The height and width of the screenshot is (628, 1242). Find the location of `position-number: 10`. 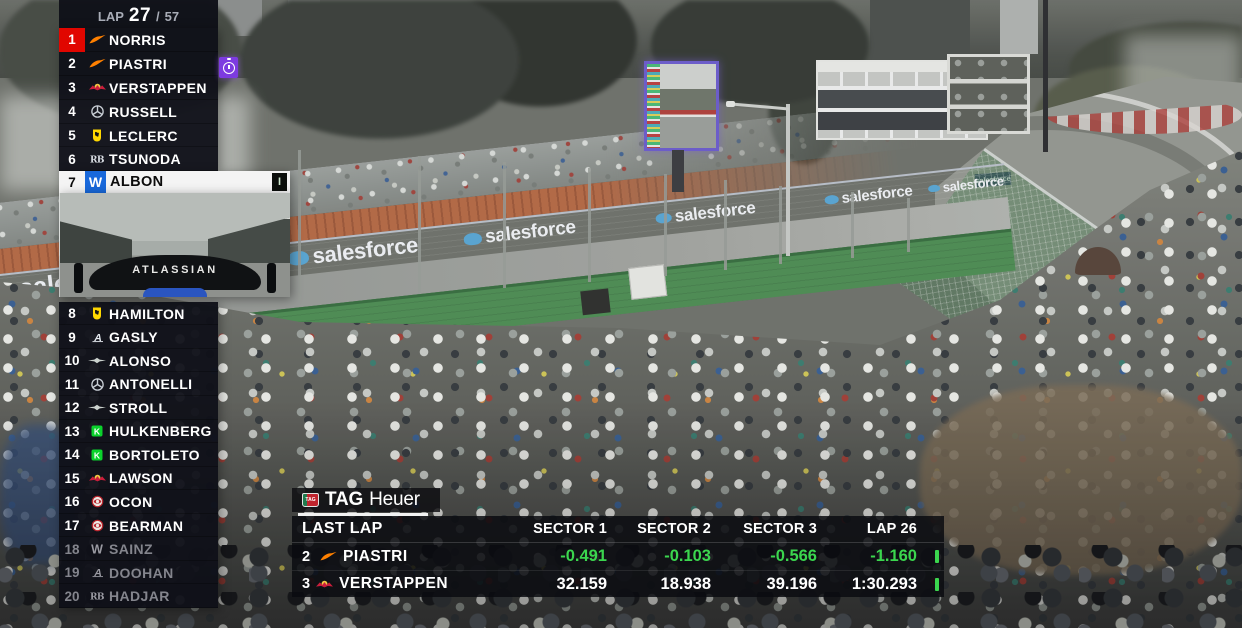

position-number: 10 is located at coordinates (72, 361).